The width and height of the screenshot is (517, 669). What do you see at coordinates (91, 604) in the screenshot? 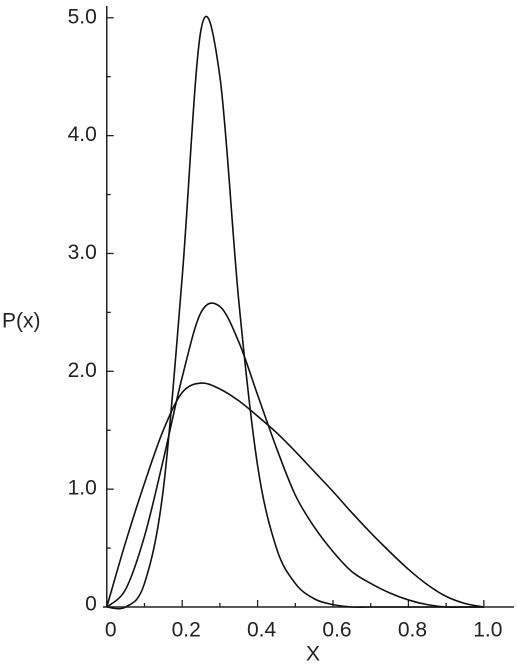
I see `y-tick-label: 0` at bounding box center [91, 604].